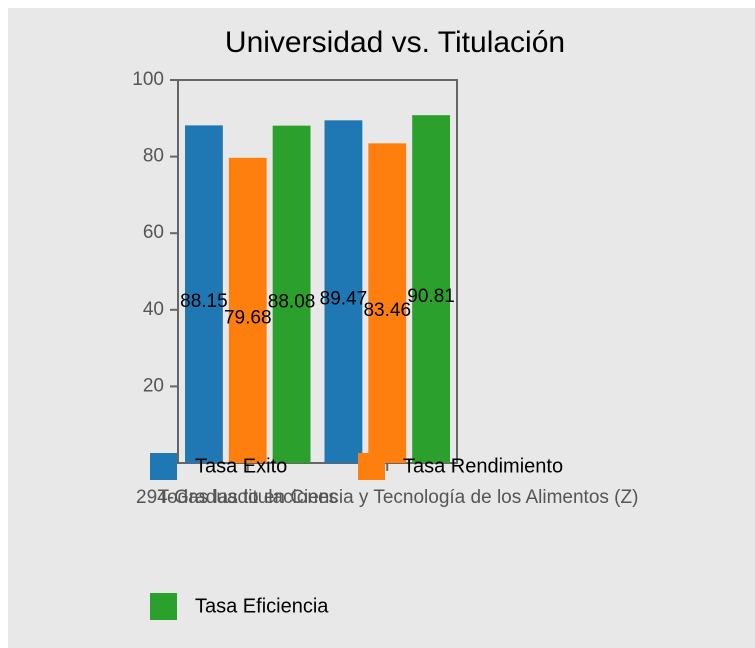 The image size is (755, 648). I want to click on value-label: 88.08, so click(292, 301).